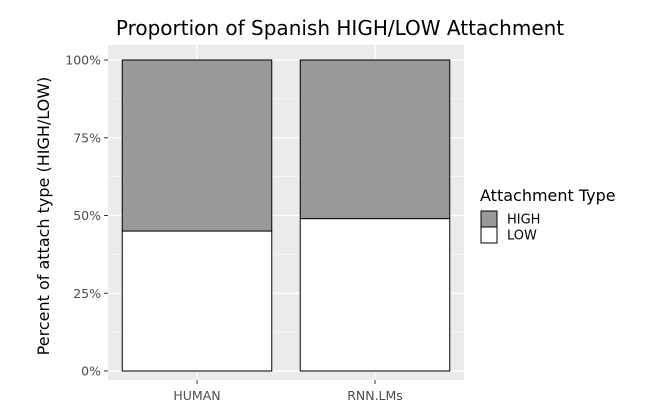 This screenshot has height=410, width=653. I want to click on bar-segment-high-human, so click(197, 145).